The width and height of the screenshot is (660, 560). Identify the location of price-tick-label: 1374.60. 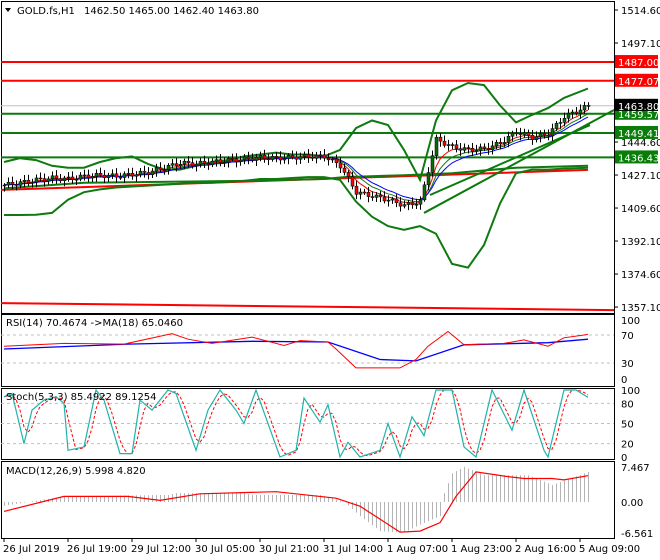
(640, 275).